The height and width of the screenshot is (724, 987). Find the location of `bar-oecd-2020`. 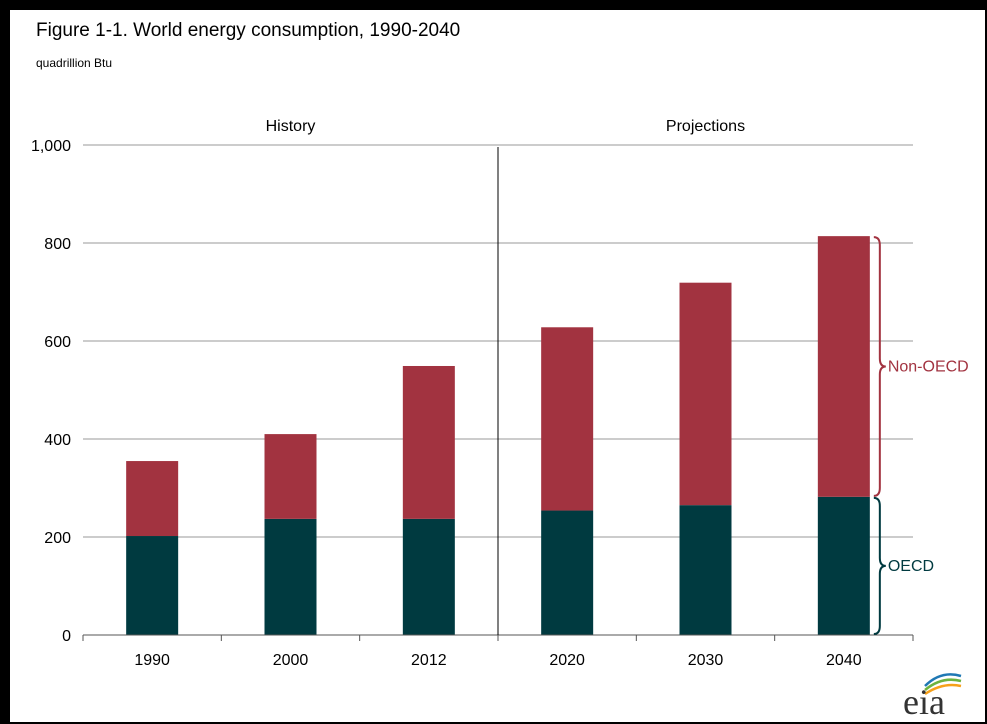

bar-oecd-2020 is located at coordinates (567, 572).